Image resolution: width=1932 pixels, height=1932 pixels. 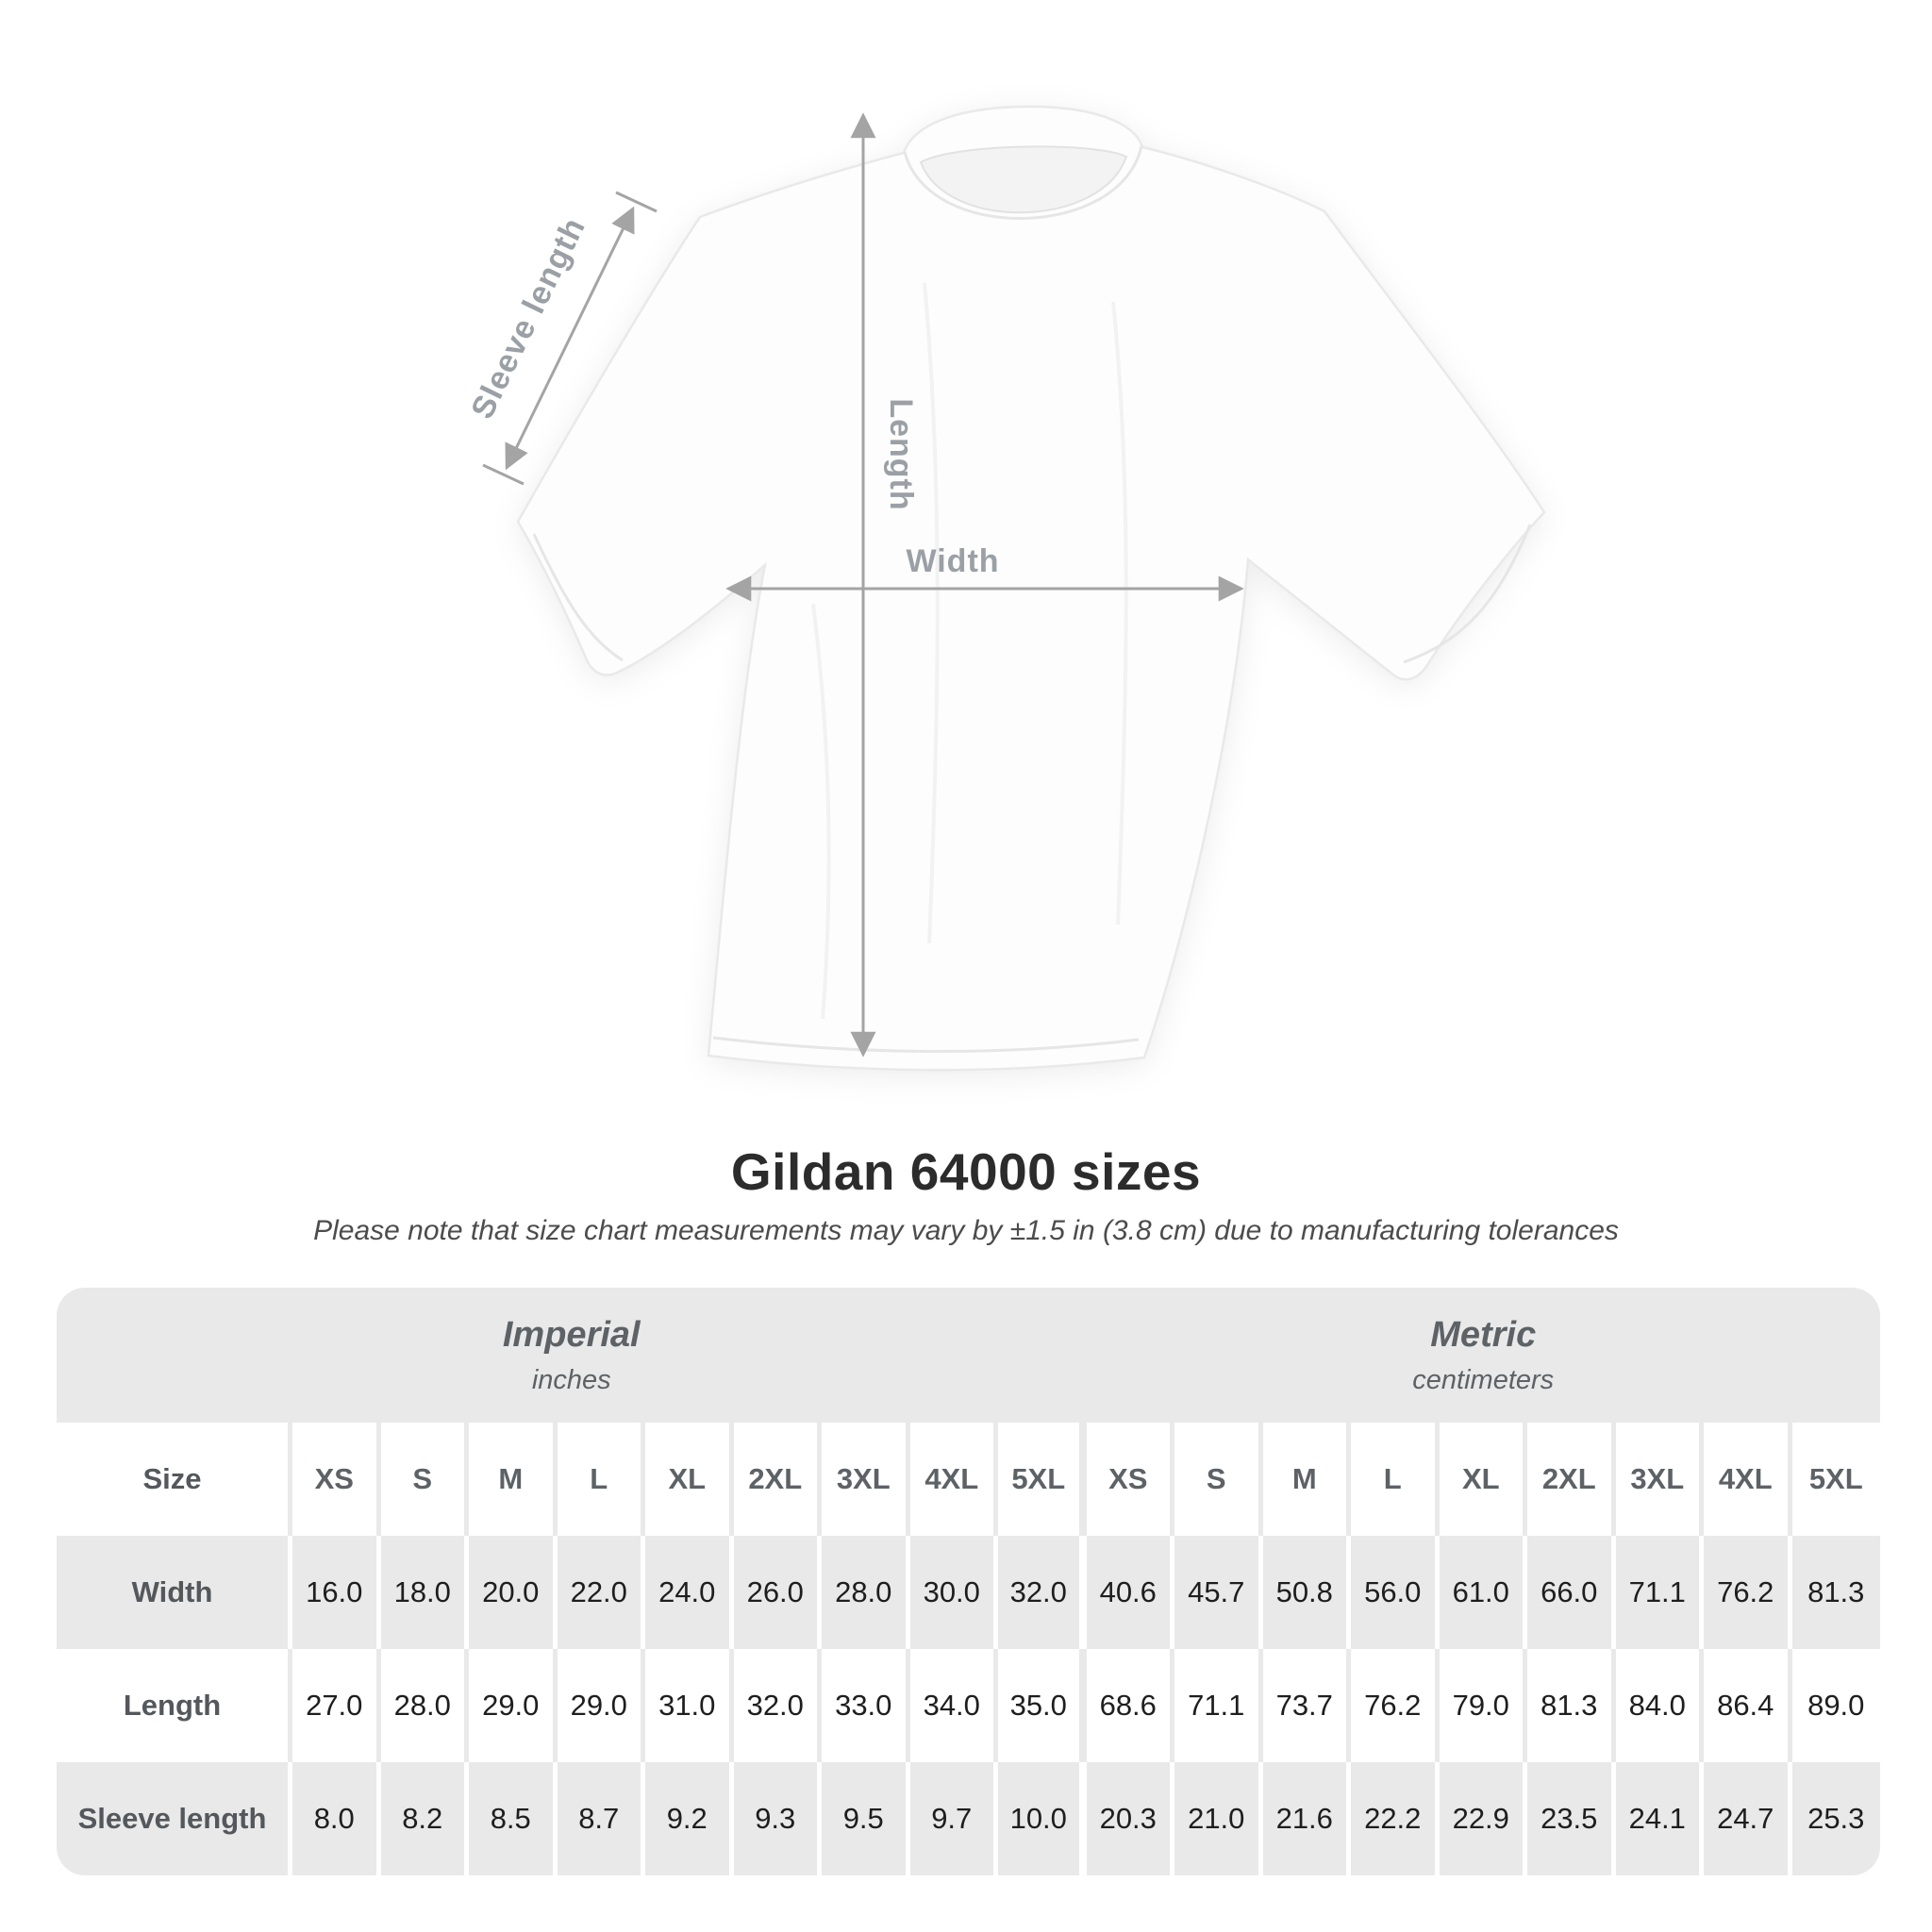 I want to click on measurement-value: 24.1, so click(x=1660, y=1819).